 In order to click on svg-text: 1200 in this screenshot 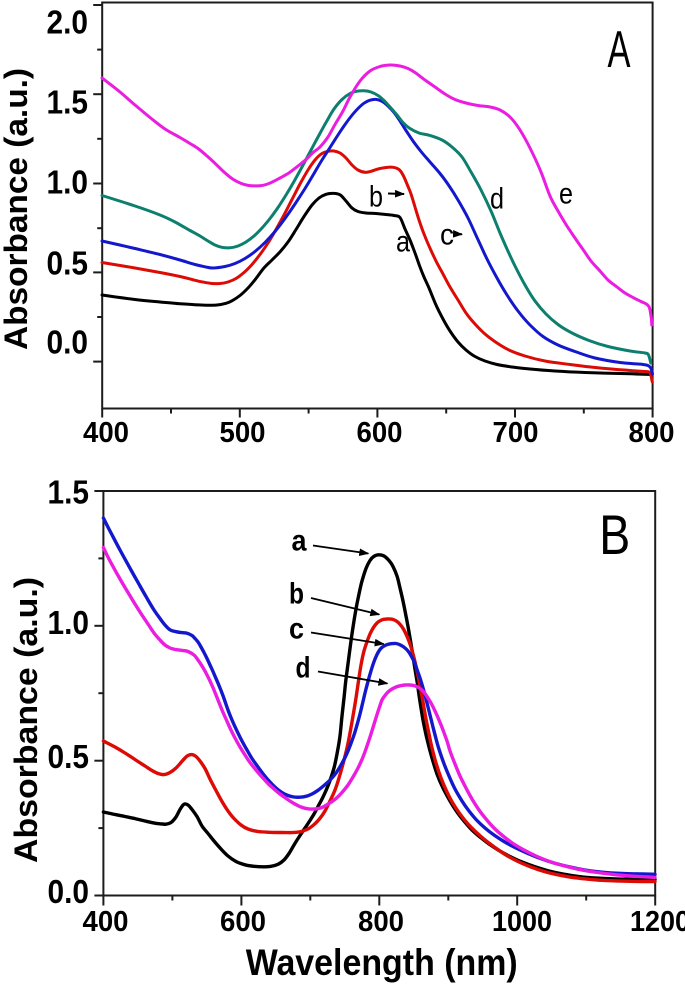, I will do `click(657, 922)`.